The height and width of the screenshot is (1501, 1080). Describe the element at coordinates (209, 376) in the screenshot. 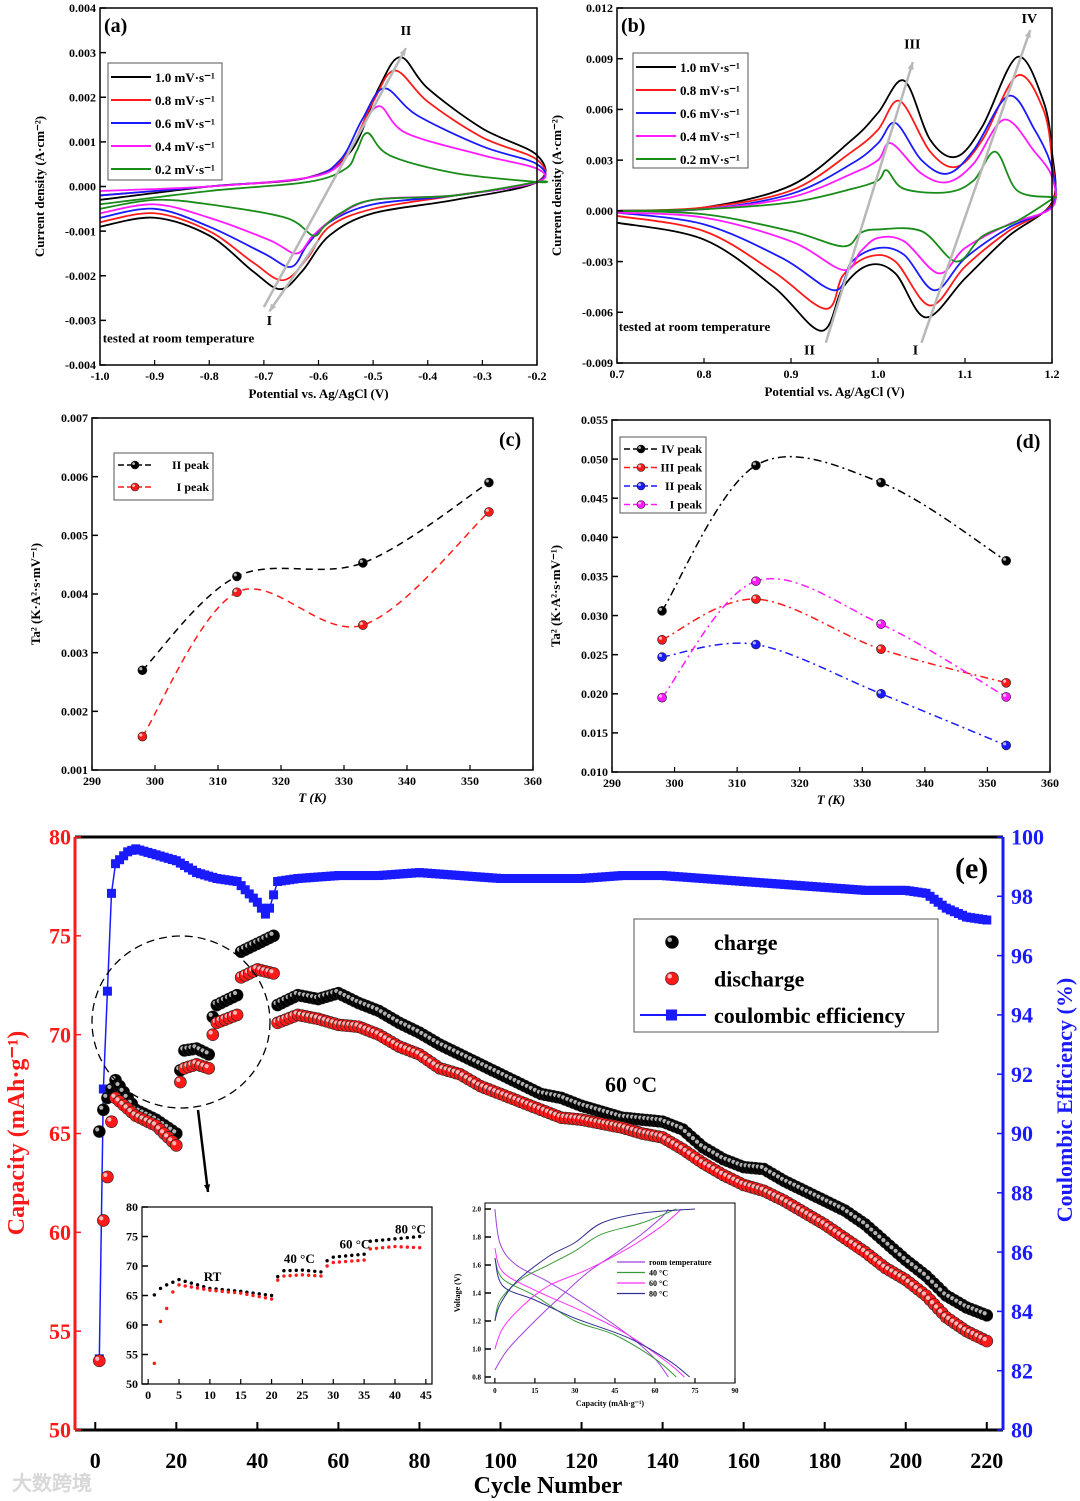

I see `x-tick-label: -0.8` at that location.